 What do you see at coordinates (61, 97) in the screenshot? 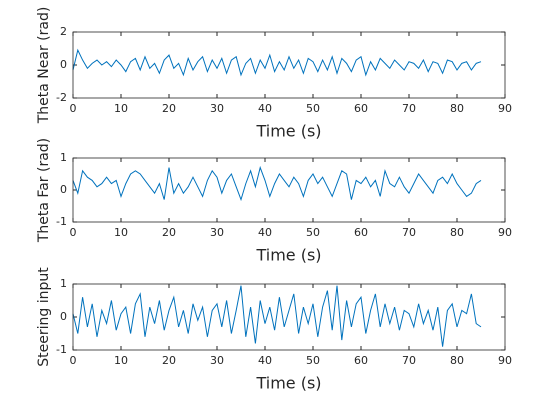
I see `y-tick-label: -2` at bounding box center [61, 97].